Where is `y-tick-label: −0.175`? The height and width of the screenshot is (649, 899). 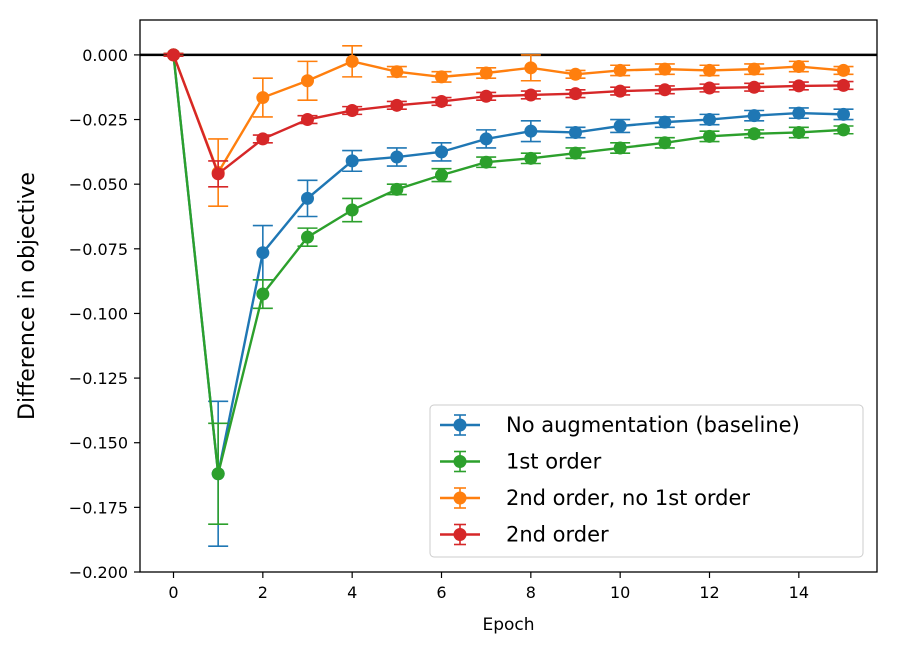
y-tick-label: −0.175 is located at coordinates (98, 507).